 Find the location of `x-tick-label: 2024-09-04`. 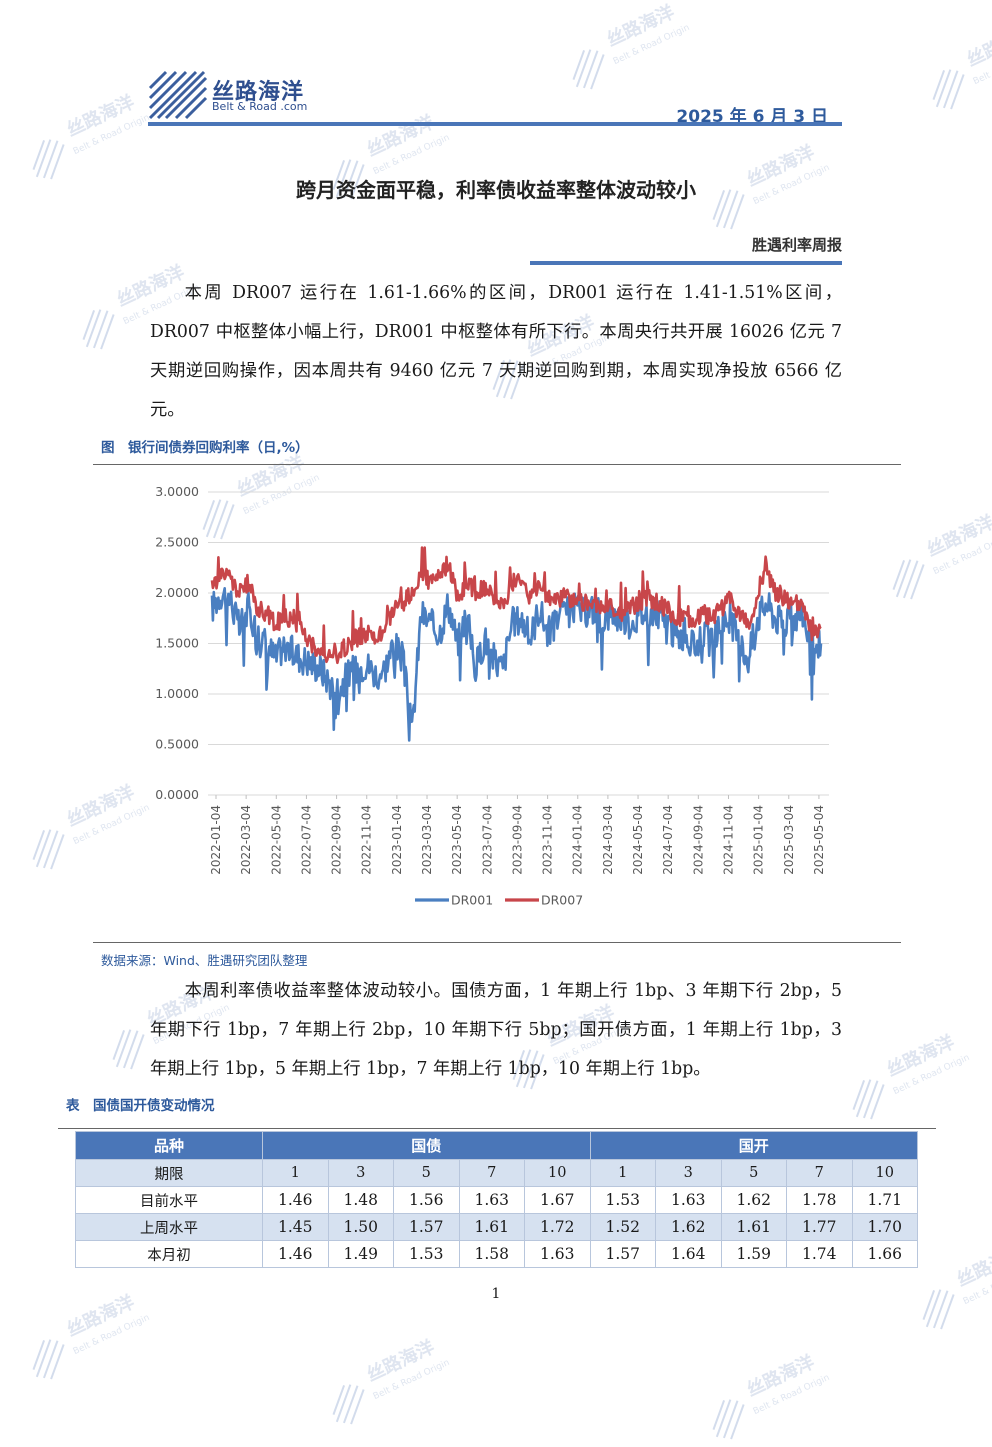

x-tick-label: 2024-09-04 is located at coordinates (698, 840).